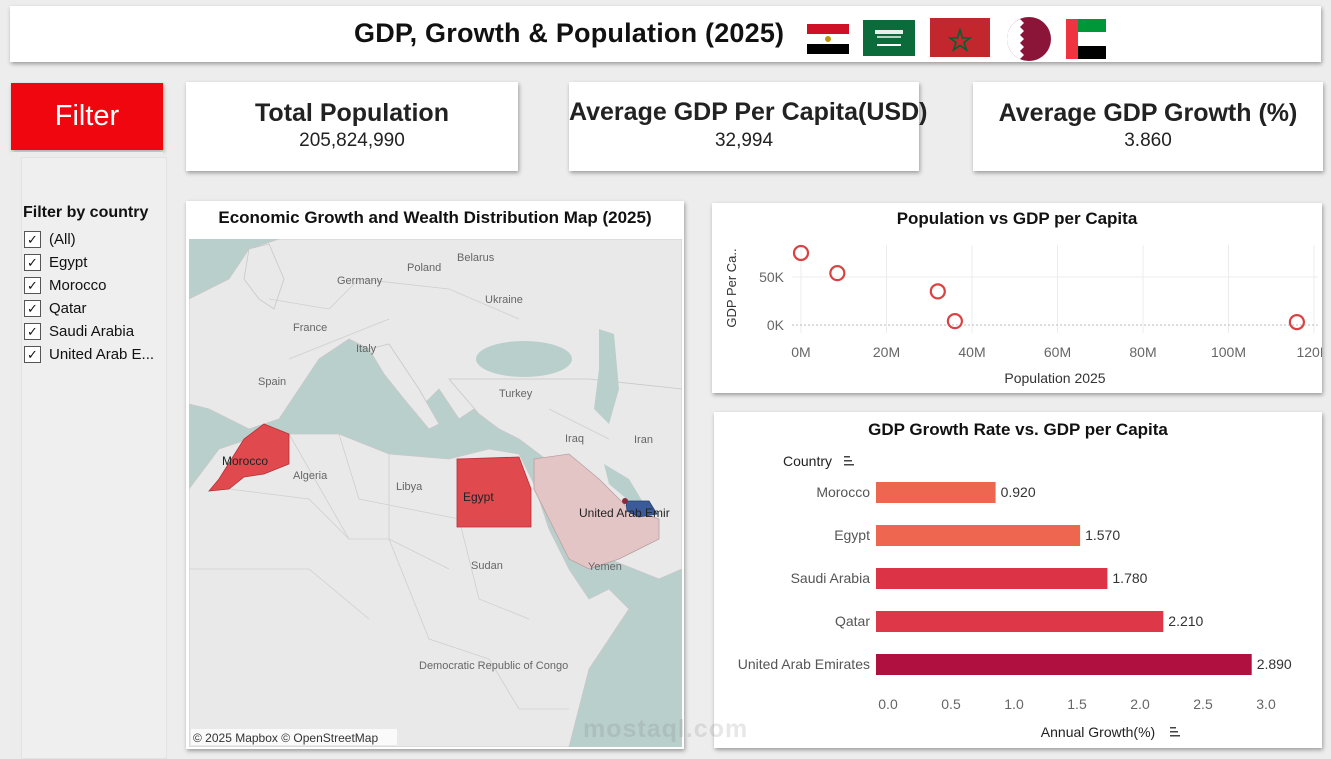 This screenshot has height=759, width=1331. Describe the element at coordinates (1148, 113) in the screenshot. I see `kpi-title: Average GDP Growth (%)` at that location.